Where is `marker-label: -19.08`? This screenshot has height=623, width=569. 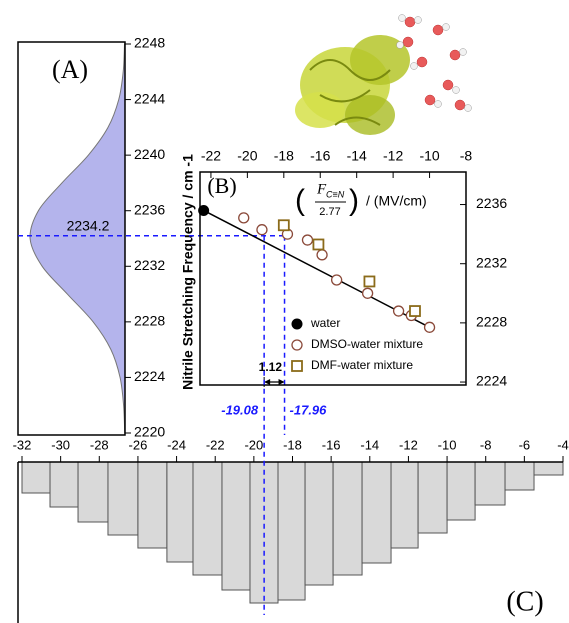
marker-label: -19.08 is located at coordinates (240, 409).